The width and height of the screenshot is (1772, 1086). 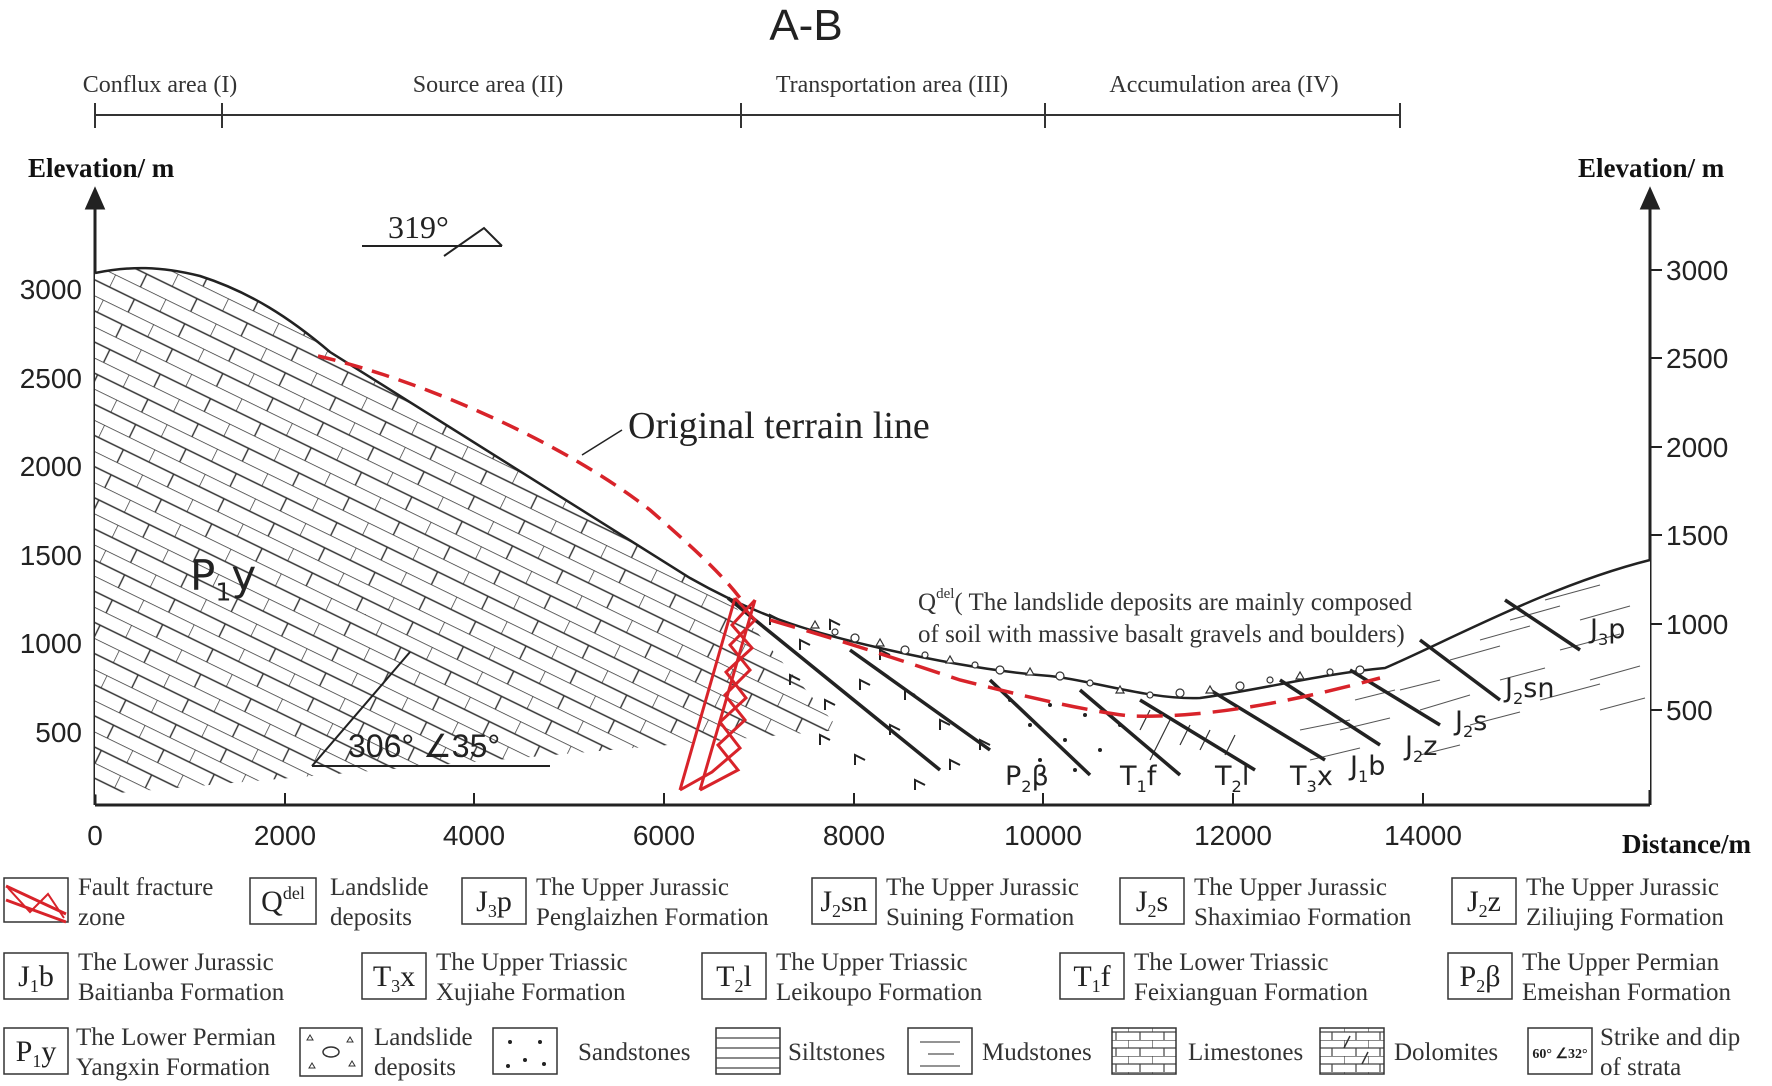 I want to click on legend-j3p-symbol: J3p, so click(x=494, y=903).